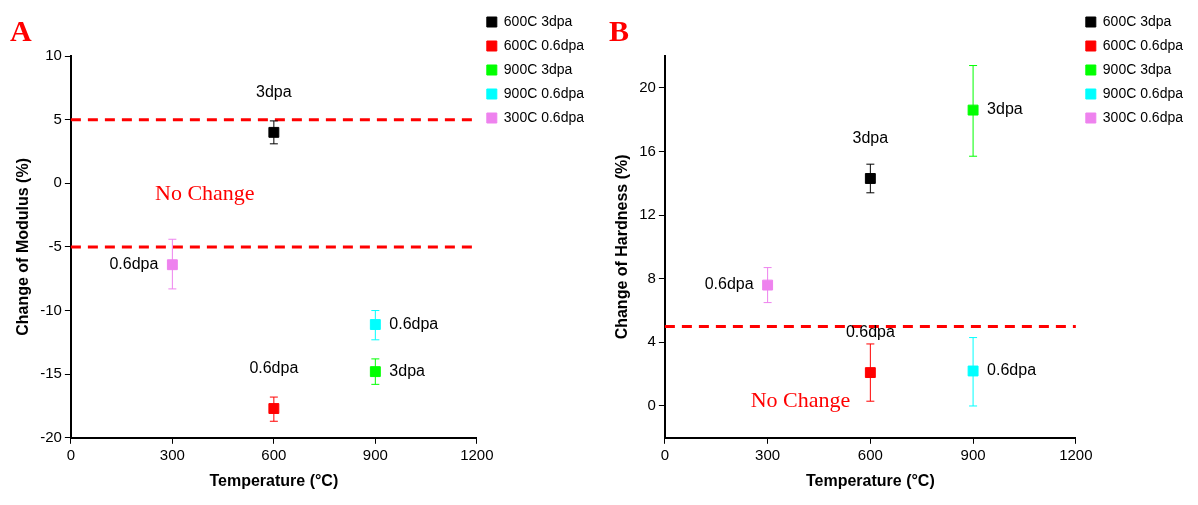  I want to click on chart-title: A, so click(21, 30).